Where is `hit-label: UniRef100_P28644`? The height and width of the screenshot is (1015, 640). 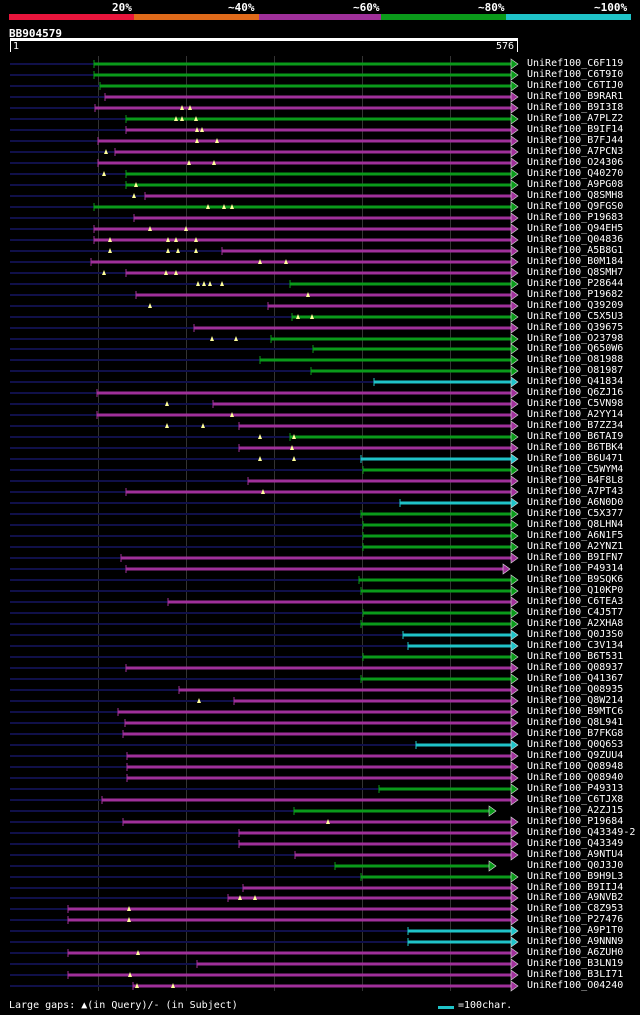
hit-label: UniRef100_P28644 is located at coordinates (575, 283).